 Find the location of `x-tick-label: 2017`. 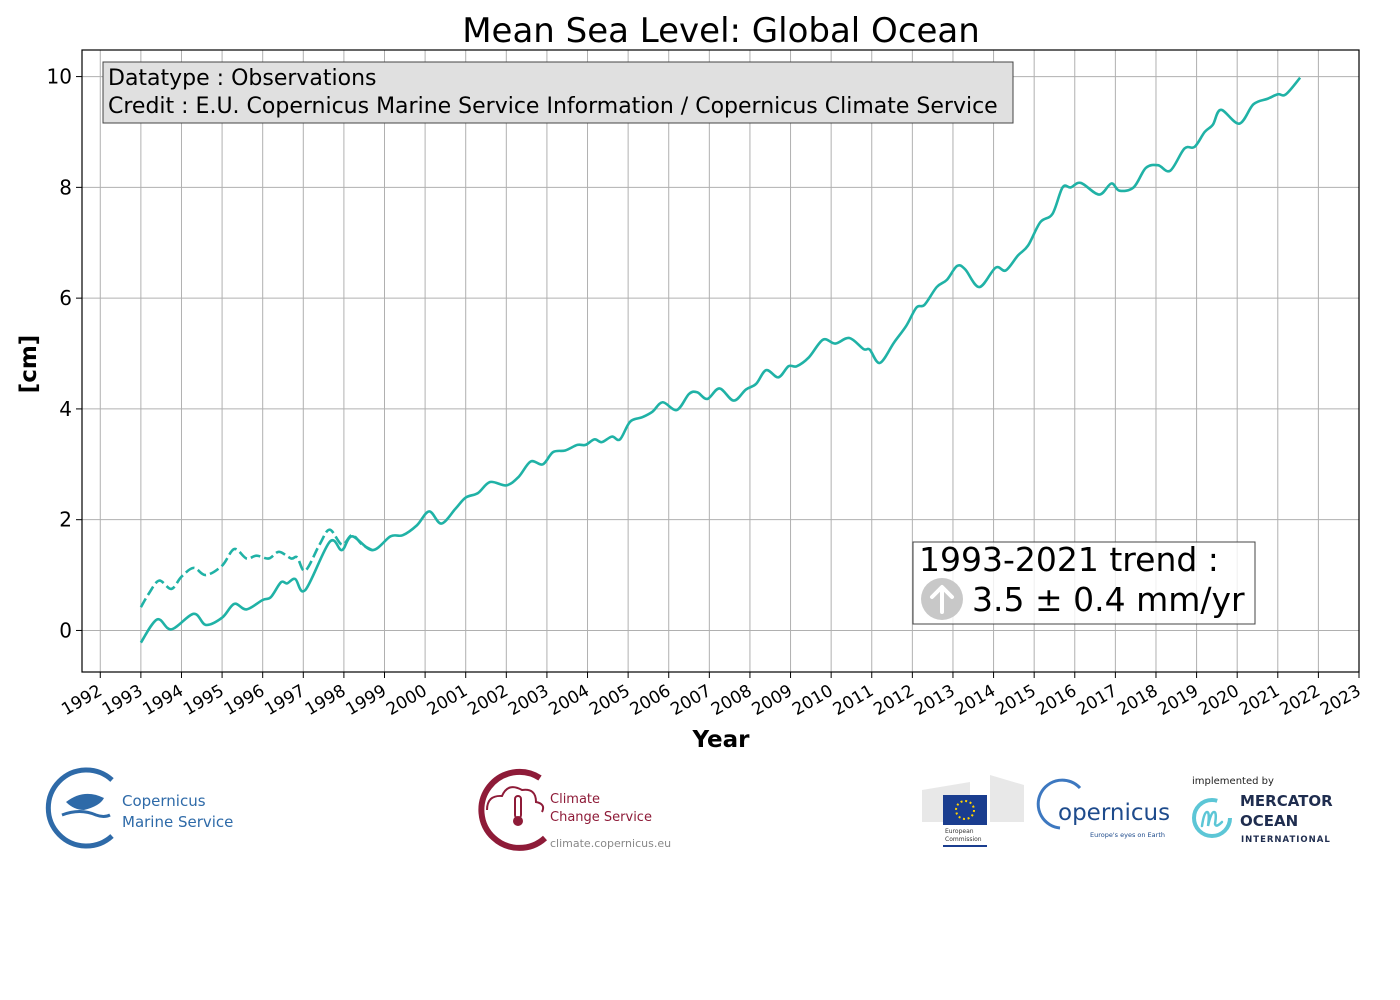

x-tick-label: 2017 is located at coordinates (1096, 700).